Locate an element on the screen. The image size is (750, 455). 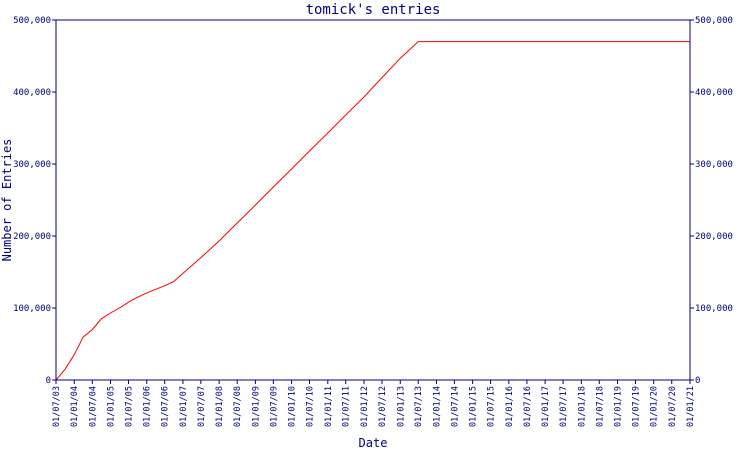
y-tick-label-right: 200,000 is located at coordinates (714, 237).